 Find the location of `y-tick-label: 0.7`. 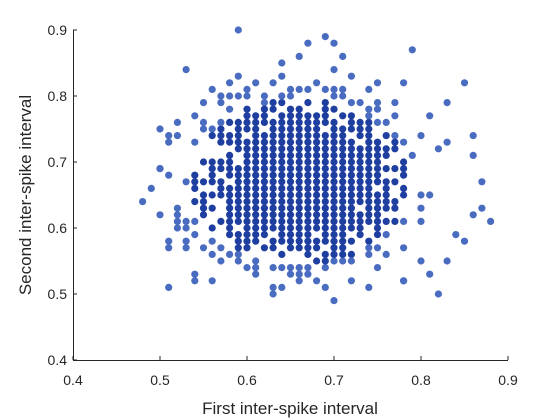

y-tick-label: 0.7 is located at coordinates (58, 162).